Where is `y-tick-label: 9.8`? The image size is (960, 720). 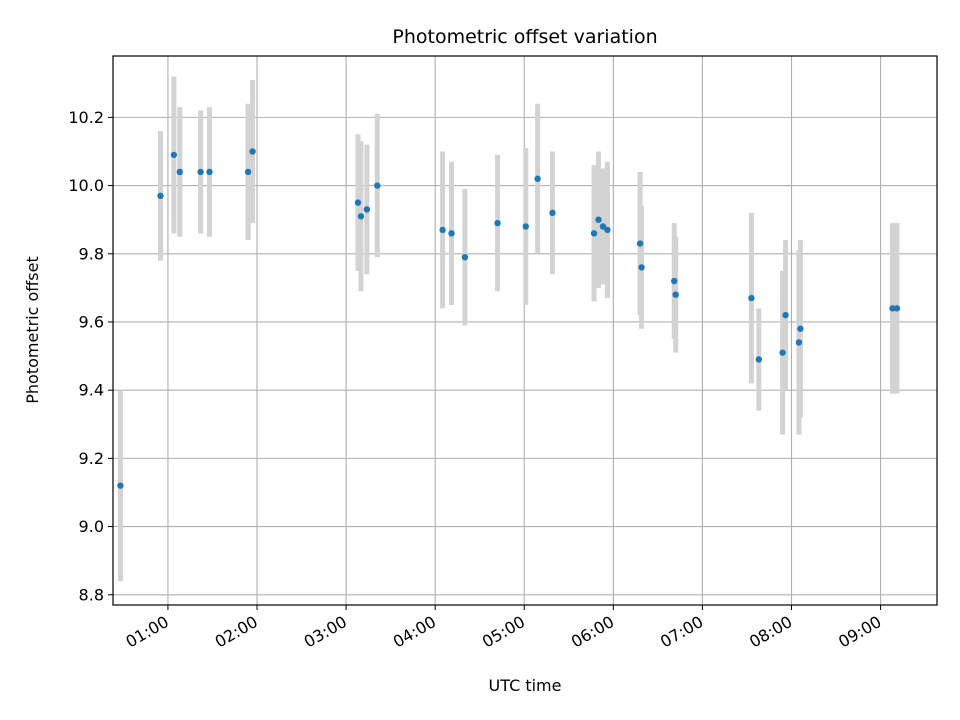 y-tick-label: 9.8 is located at coordinates (91, 253).